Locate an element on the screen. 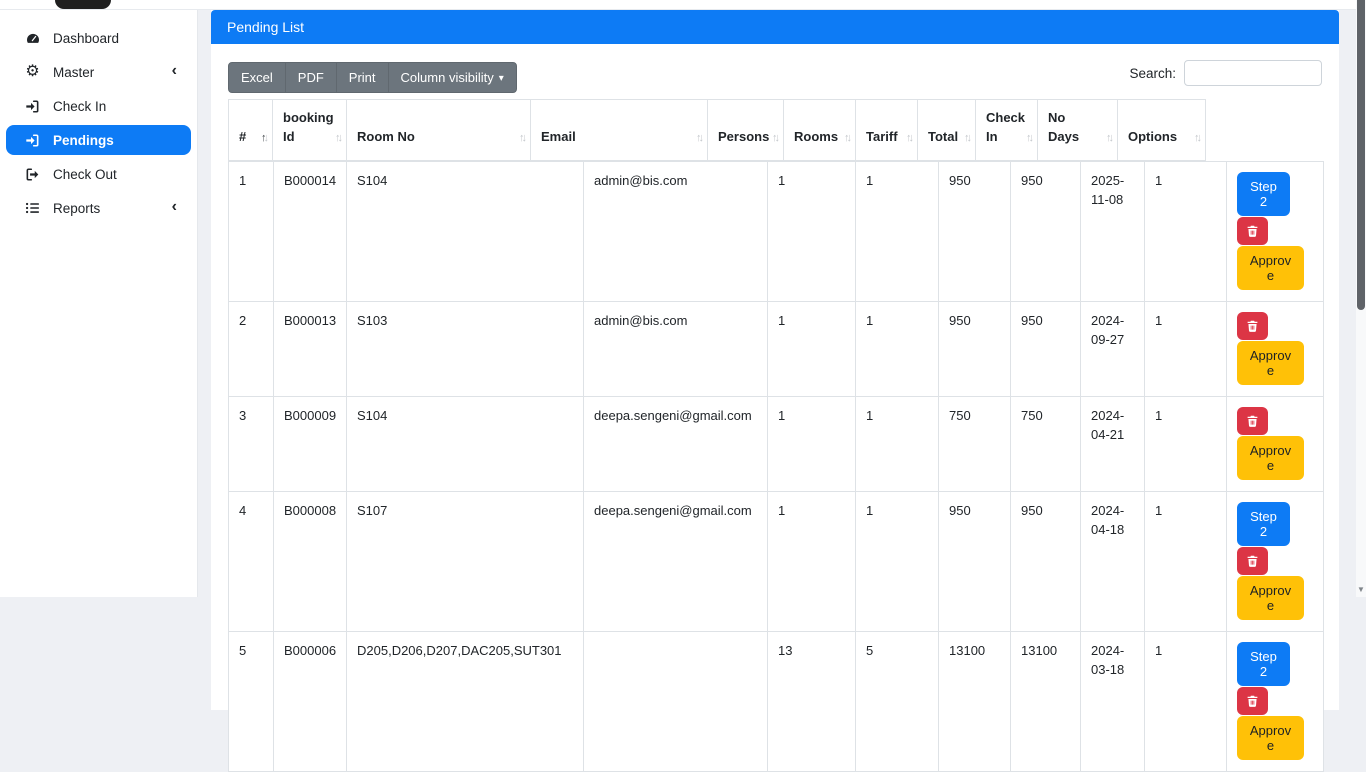 The width and height of the screenshot is (1366, 772). print-button: Print is located at coordinates (362, 77).